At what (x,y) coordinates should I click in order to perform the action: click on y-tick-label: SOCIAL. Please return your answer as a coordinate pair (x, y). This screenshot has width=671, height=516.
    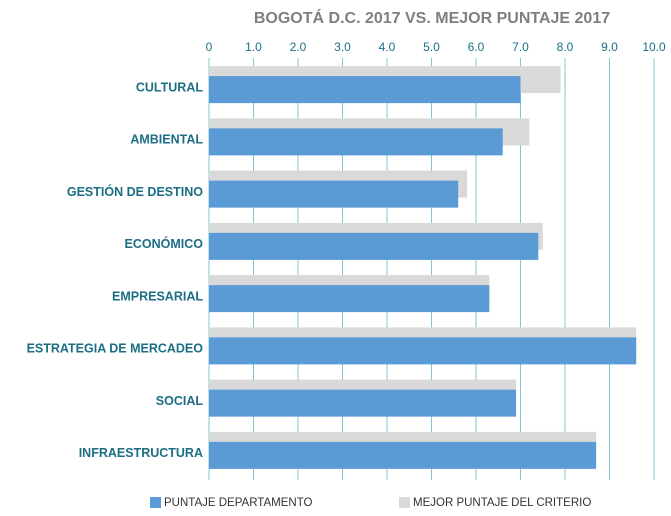
    Looking at the image, I should click on (180, 401).